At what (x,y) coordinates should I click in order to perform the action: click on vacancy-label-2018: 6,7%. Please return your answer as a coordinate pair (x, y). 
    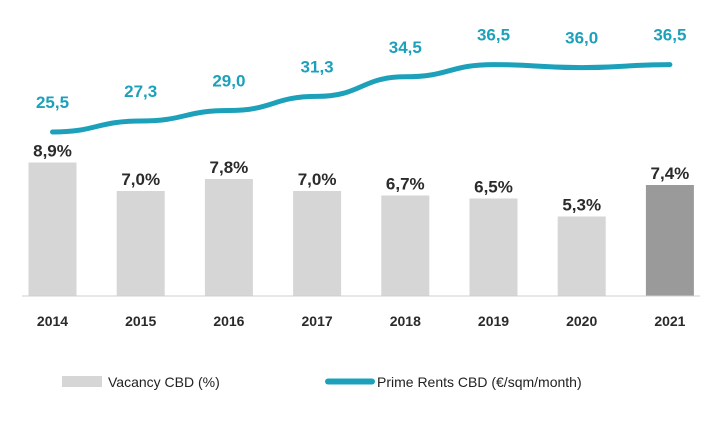
    Looking at the image, I should click on (405, 184).